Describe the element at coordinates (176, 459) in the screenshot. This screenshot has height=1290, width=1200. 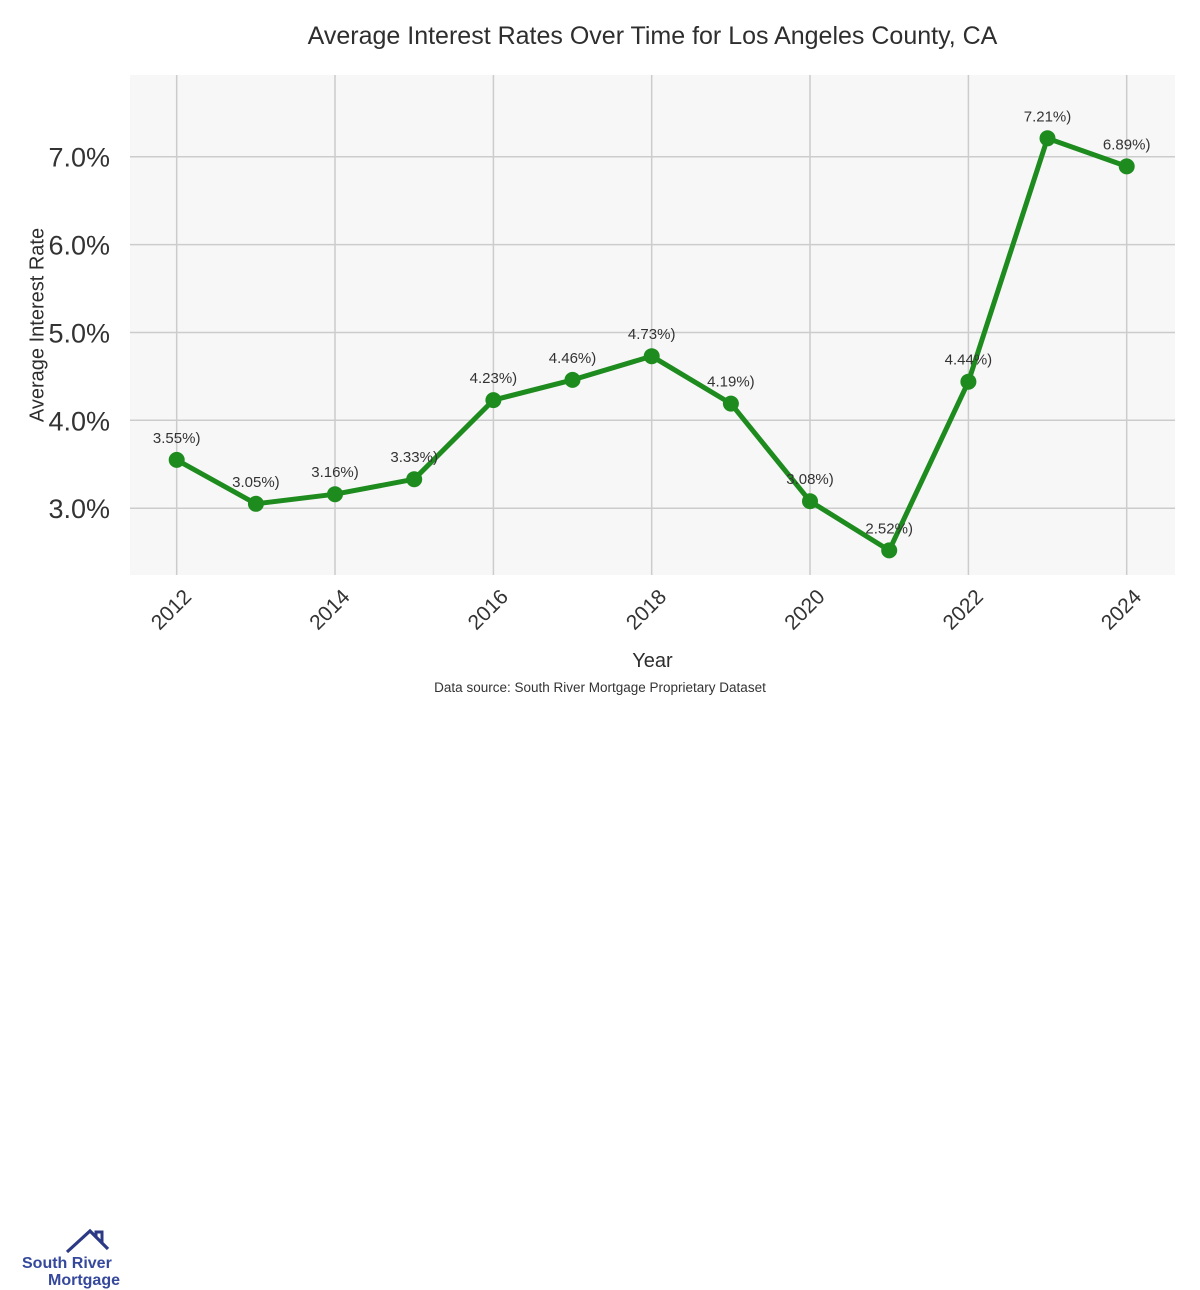
I see `data-point-2012` at that location.